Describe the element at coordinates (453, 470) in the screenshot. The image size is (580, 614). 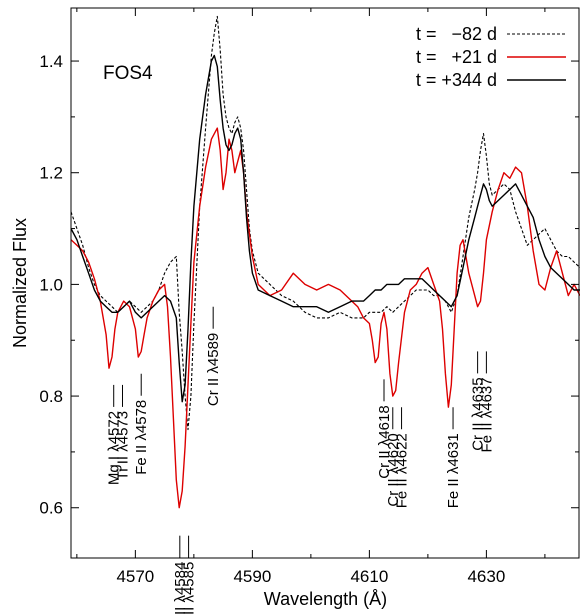
I see `annotation-label: Fe II λ4631` at that location.